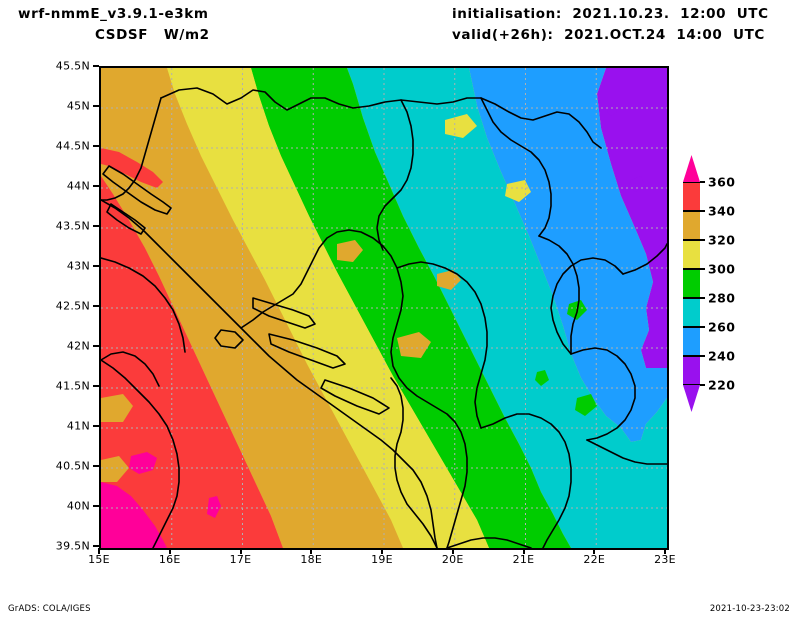  I want to click on x-axis-label: 16E, so click(169, 559).